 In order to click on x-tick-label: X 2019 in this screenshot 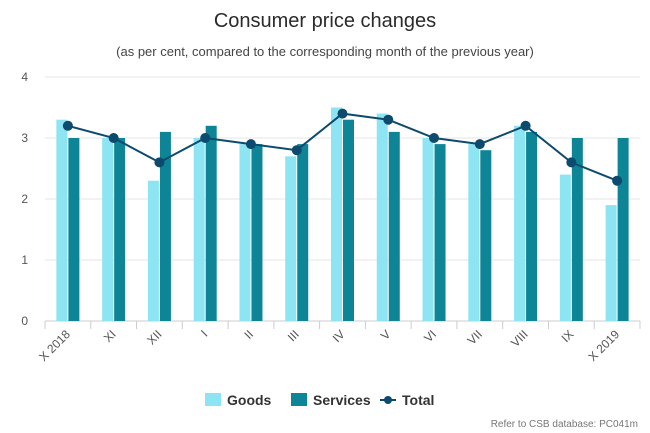, I will do `click(603, 345)`.